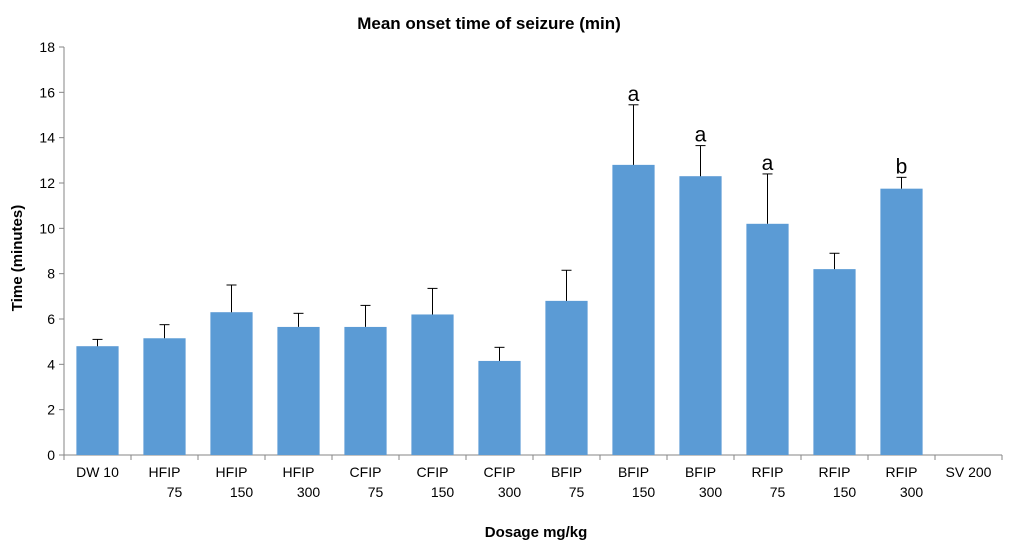 The height and width of the screenshot is (541, 1017). What do you see at coordinates (47, 183) in the screenshot?
I see `y-tick-label: 12` at bounding box center [47, 183].